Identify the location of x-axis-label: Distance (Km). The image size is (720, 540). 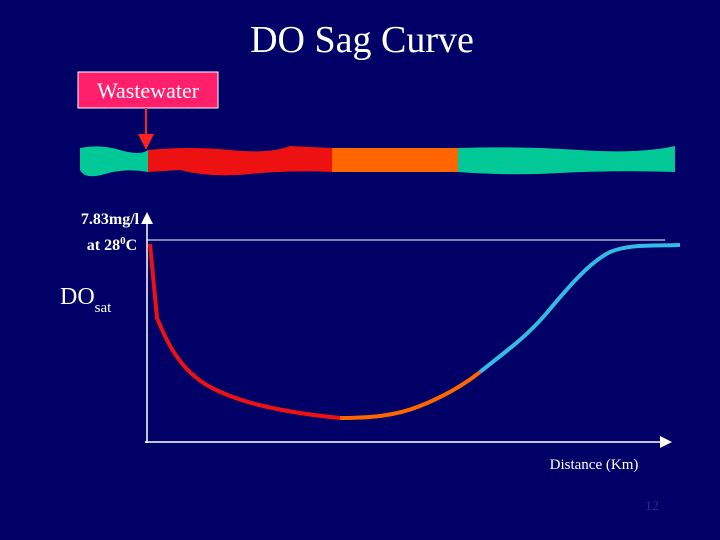
(594, 465).